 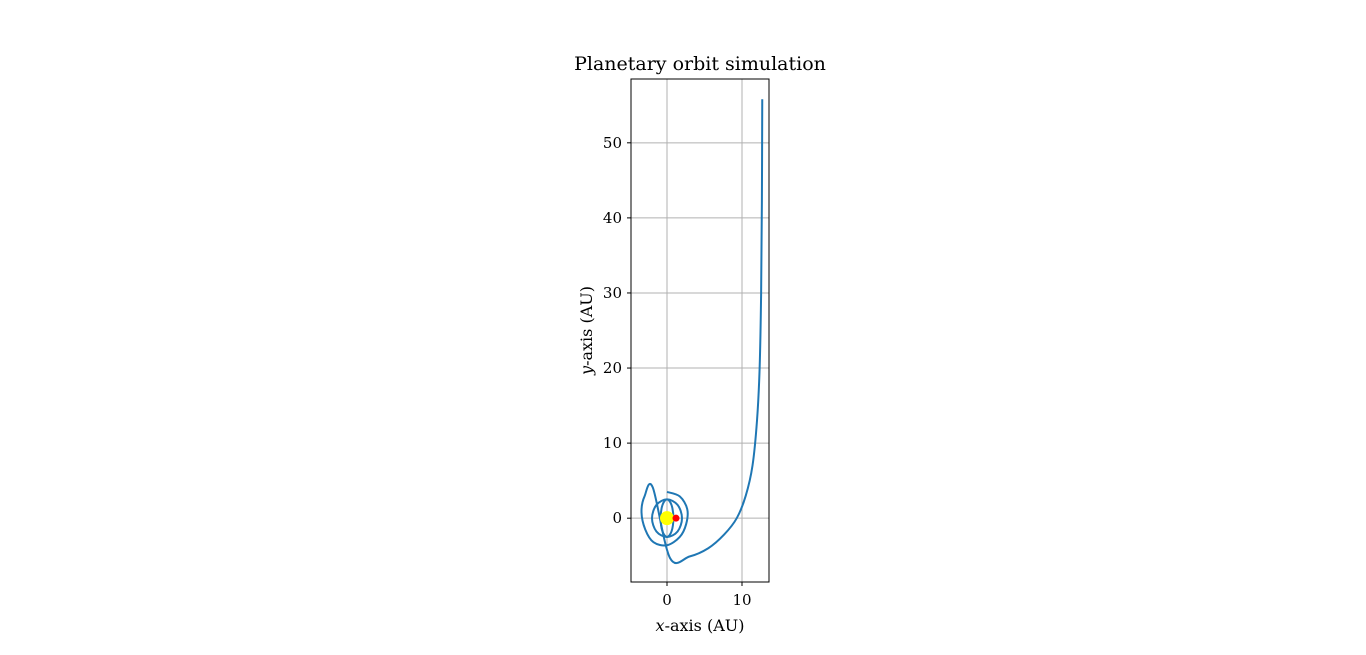 I want to click on y-tick-label: 50, so click(x=612, y=143).